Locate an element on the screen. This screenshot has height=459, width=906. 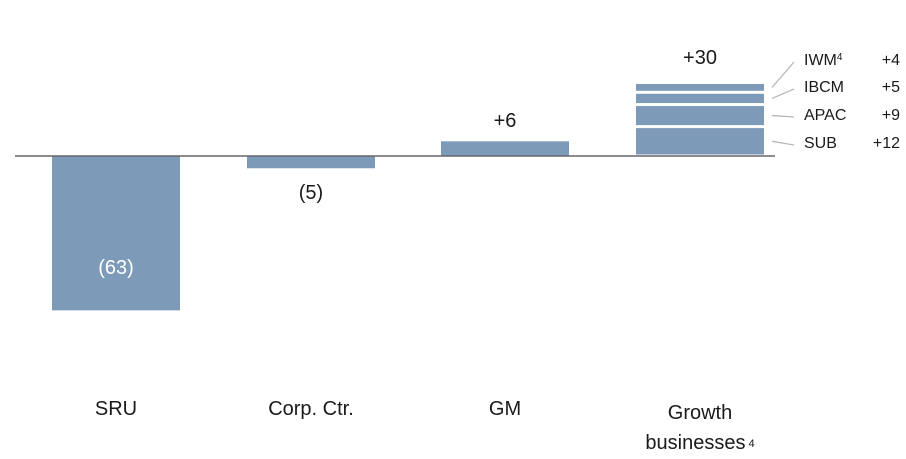
leader-line-ibcm is located at coordinates (783, 94).